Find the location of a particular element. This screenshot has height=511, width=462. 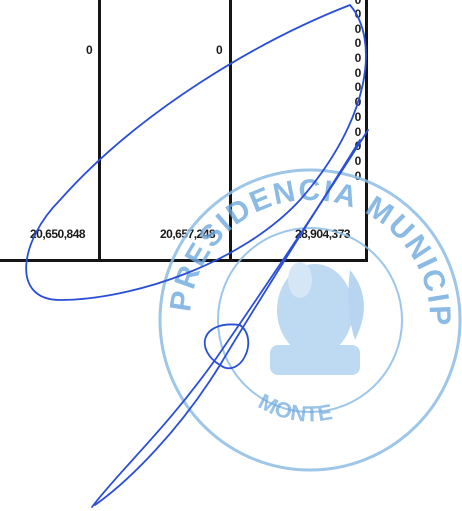

seal-text-bottom: MONTE is located at coordinates (294, 408).